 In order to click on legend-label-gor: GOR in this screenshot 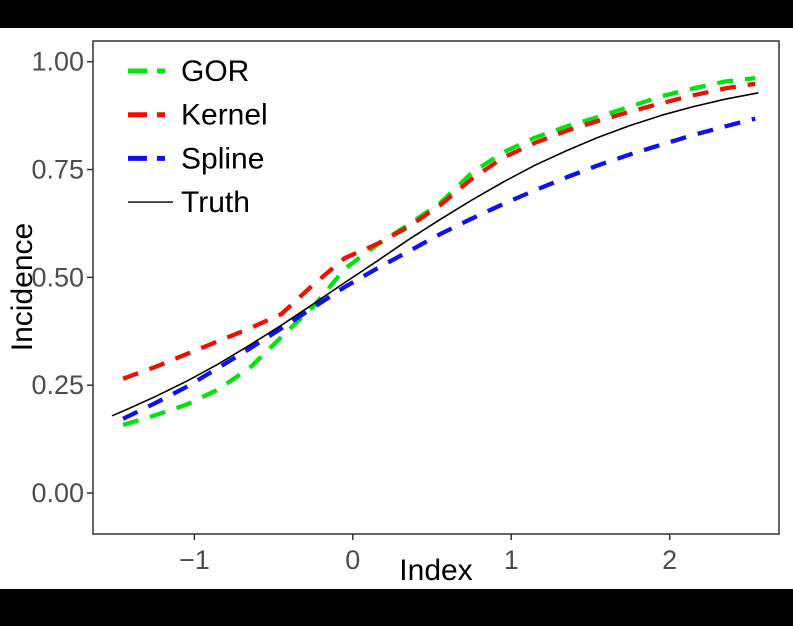, I will do `click(215, 71)`.